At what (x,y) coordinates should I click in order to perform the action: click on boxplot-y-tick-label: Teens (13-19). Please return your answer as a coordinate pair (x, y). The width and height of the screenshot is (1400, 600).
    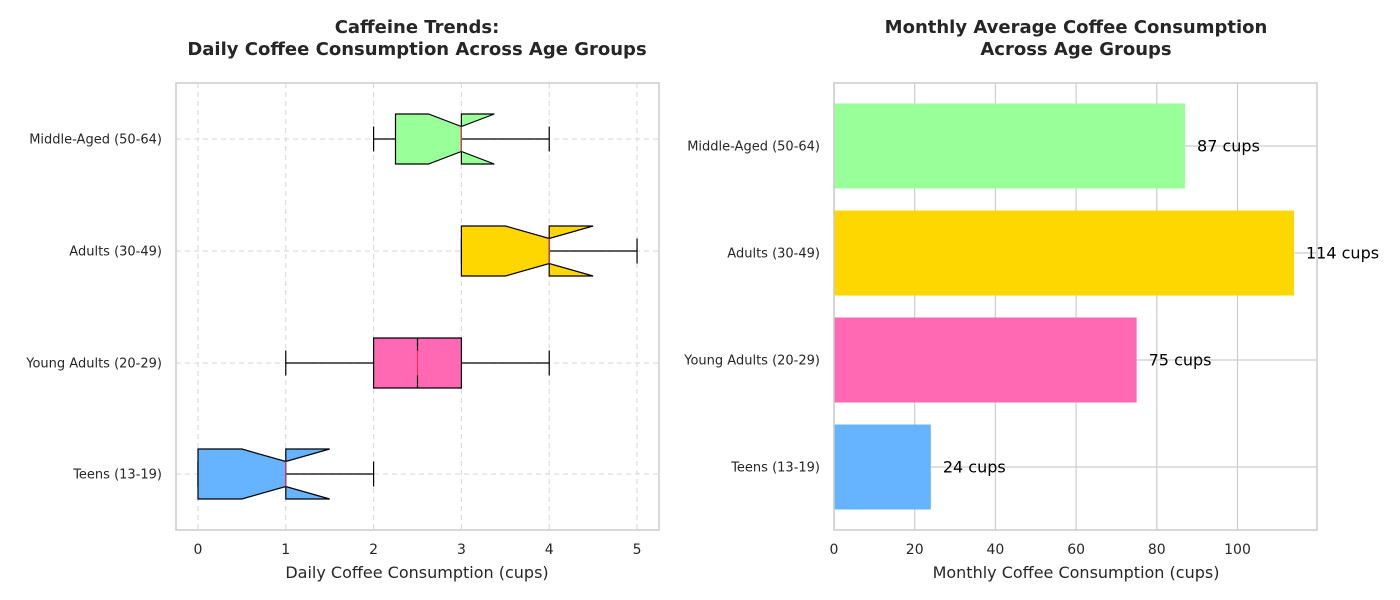
    Looking at the image, I should click on (117, 475).